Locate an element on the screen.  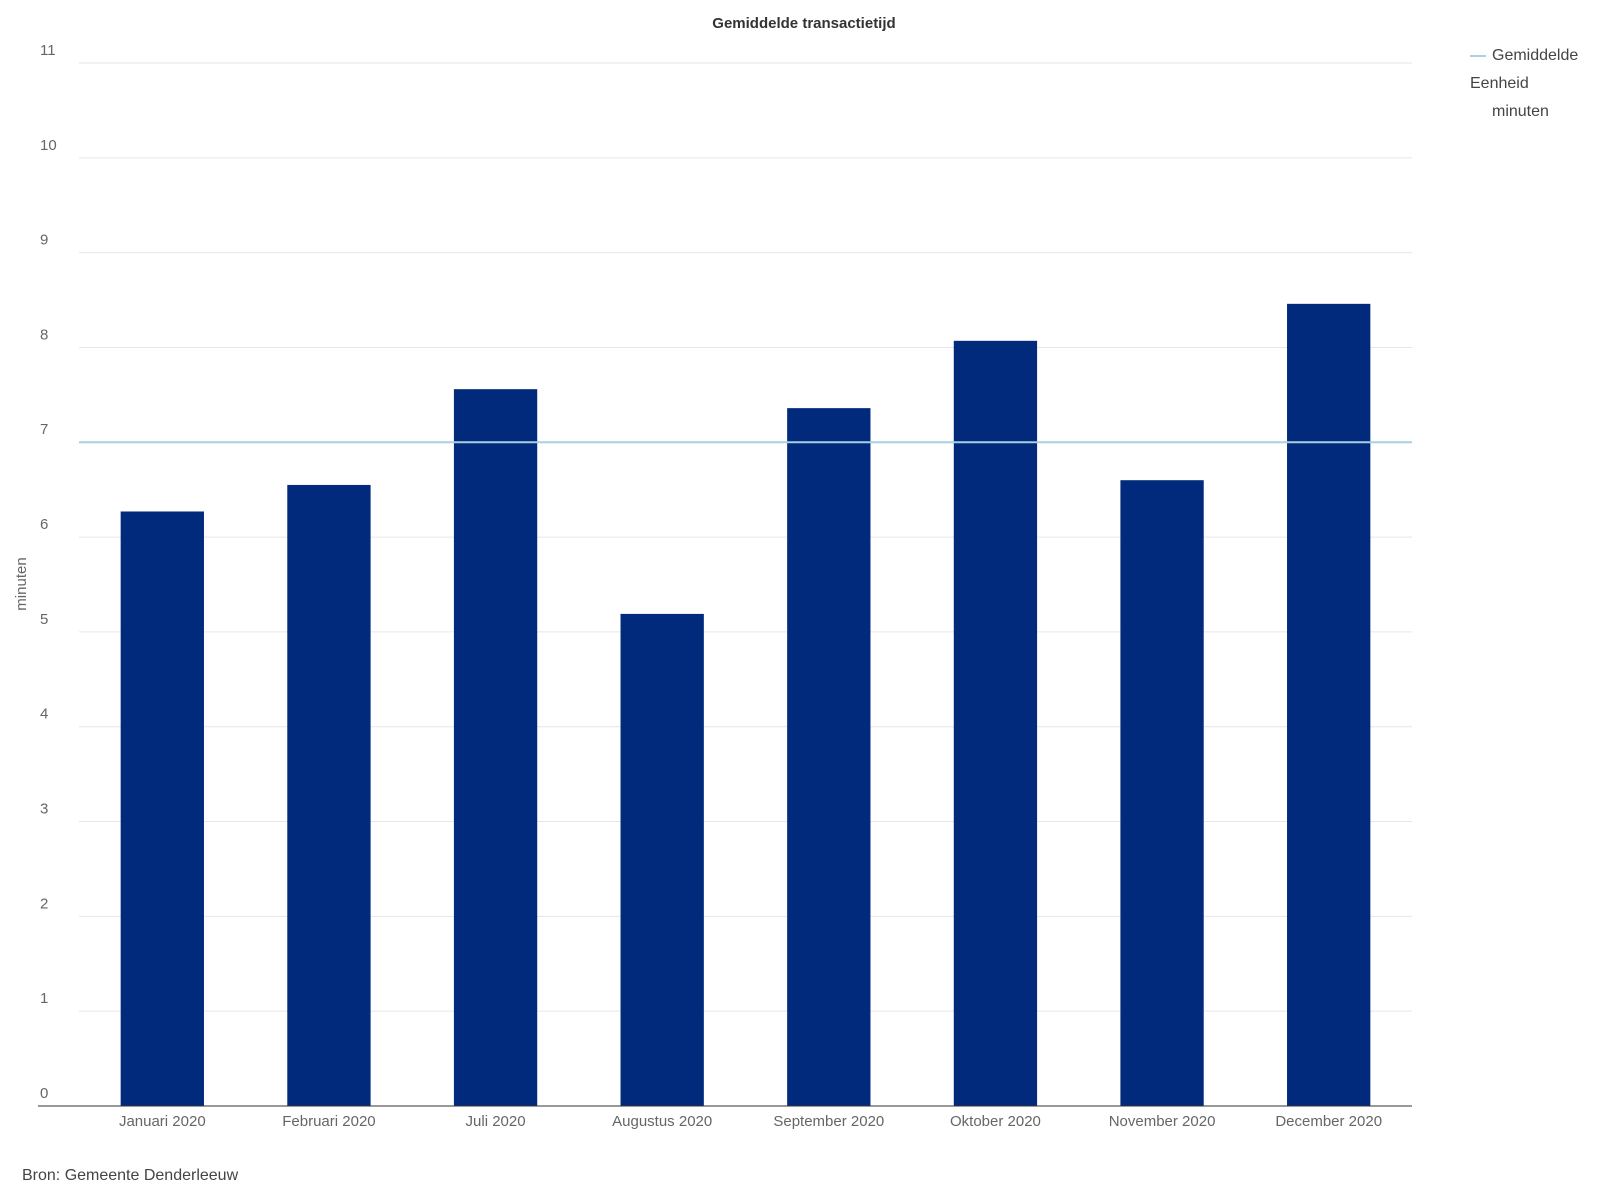
x-tick-label: Januari 2020 is located at coordinates (162, 1121).